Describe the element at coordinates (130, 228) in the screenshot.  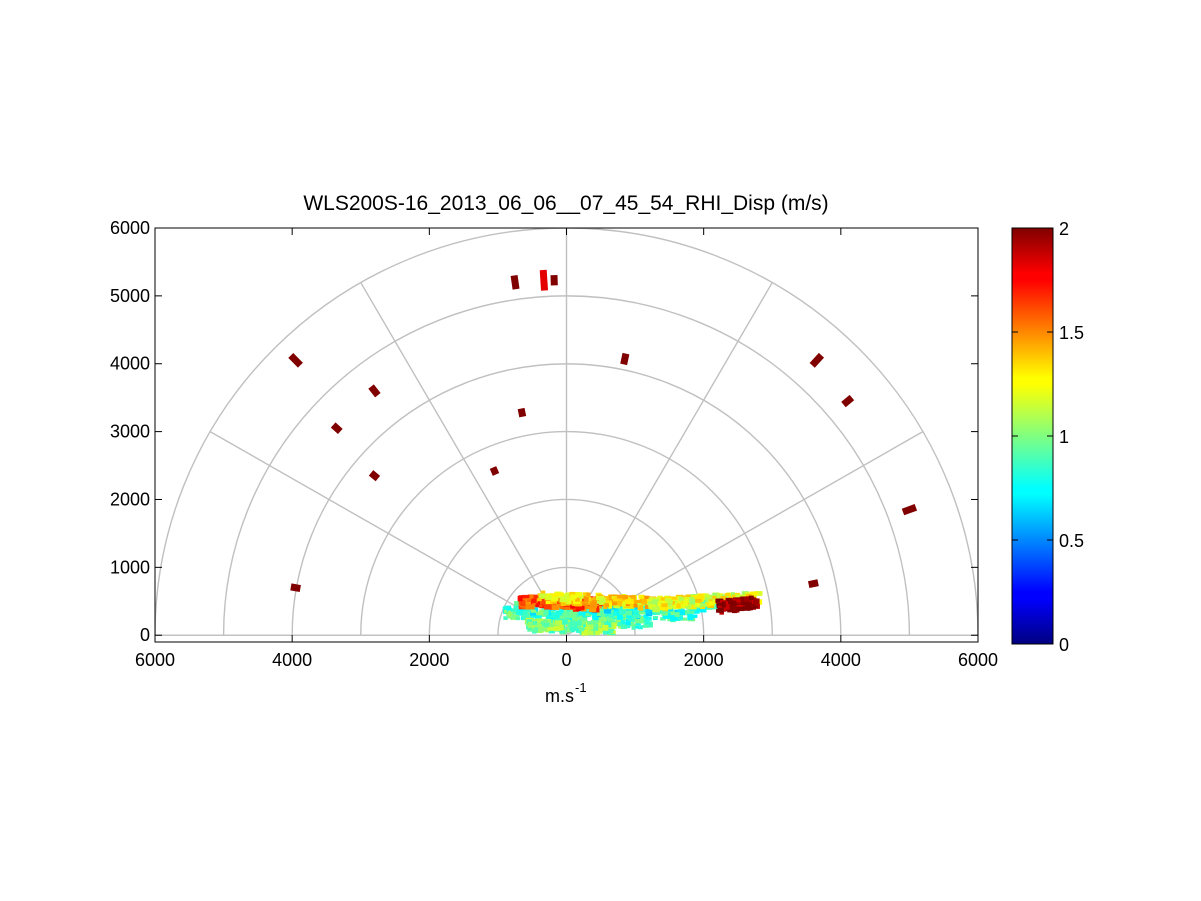
I see `y-tick-label: 6000` at that location.